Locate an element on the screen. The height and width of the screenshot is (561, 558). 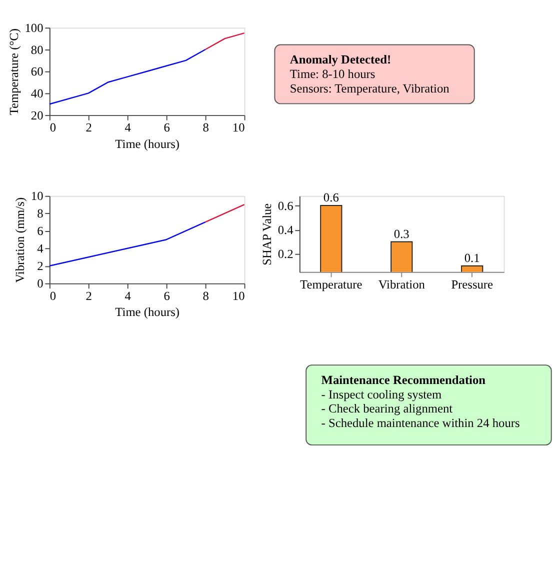
y-tick-label: 80 is located at coordinates (37, 49).